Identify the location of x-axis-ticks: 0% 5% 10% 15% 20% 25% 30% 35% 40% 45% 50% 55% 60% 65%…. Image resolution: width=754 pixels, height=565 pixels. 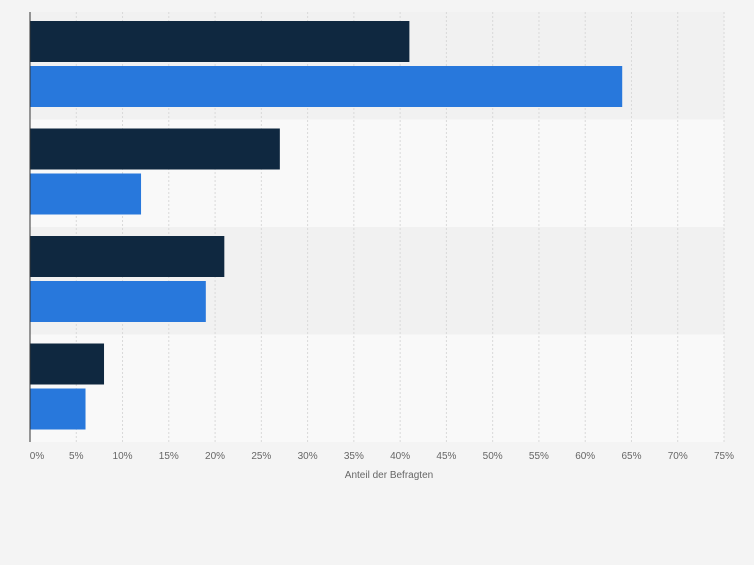
(382, 456).